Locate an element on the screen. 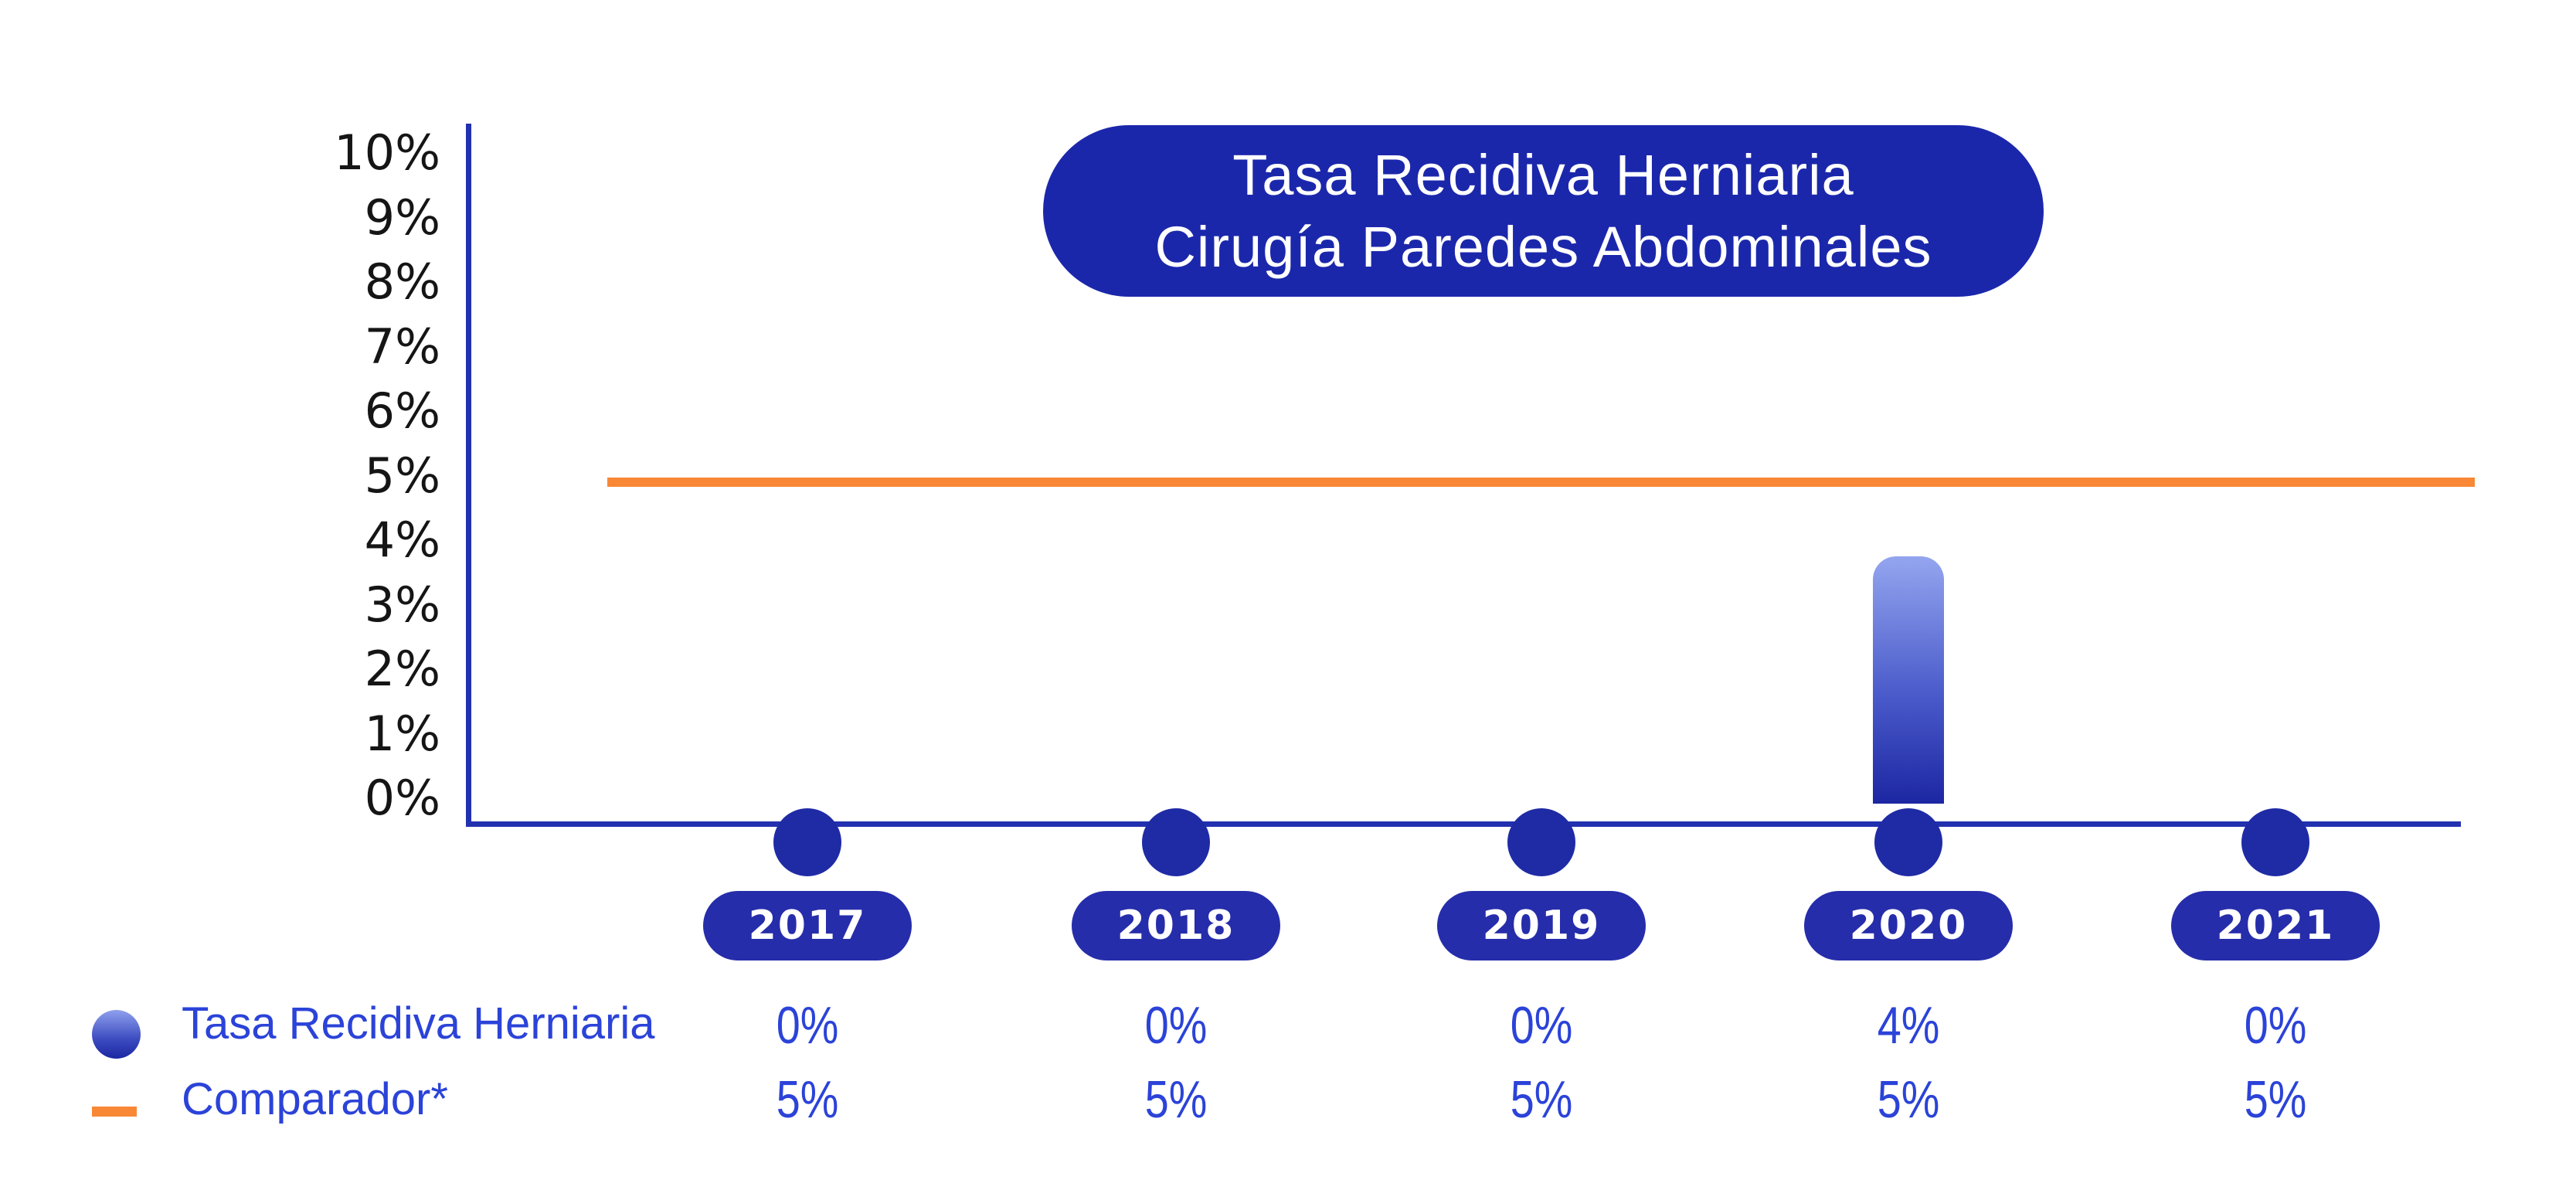 The image size is (2576, 1190). x-tick-2017: 2017 is located at coordinates (807, 925).